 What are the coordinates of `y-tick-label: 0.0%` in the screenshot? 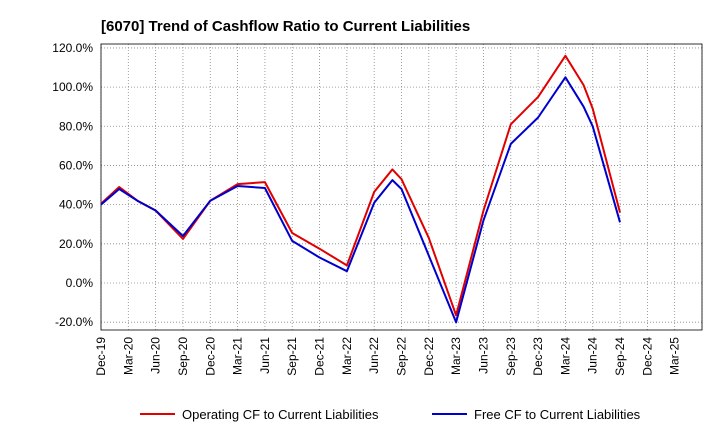 It's located at (80, 283).